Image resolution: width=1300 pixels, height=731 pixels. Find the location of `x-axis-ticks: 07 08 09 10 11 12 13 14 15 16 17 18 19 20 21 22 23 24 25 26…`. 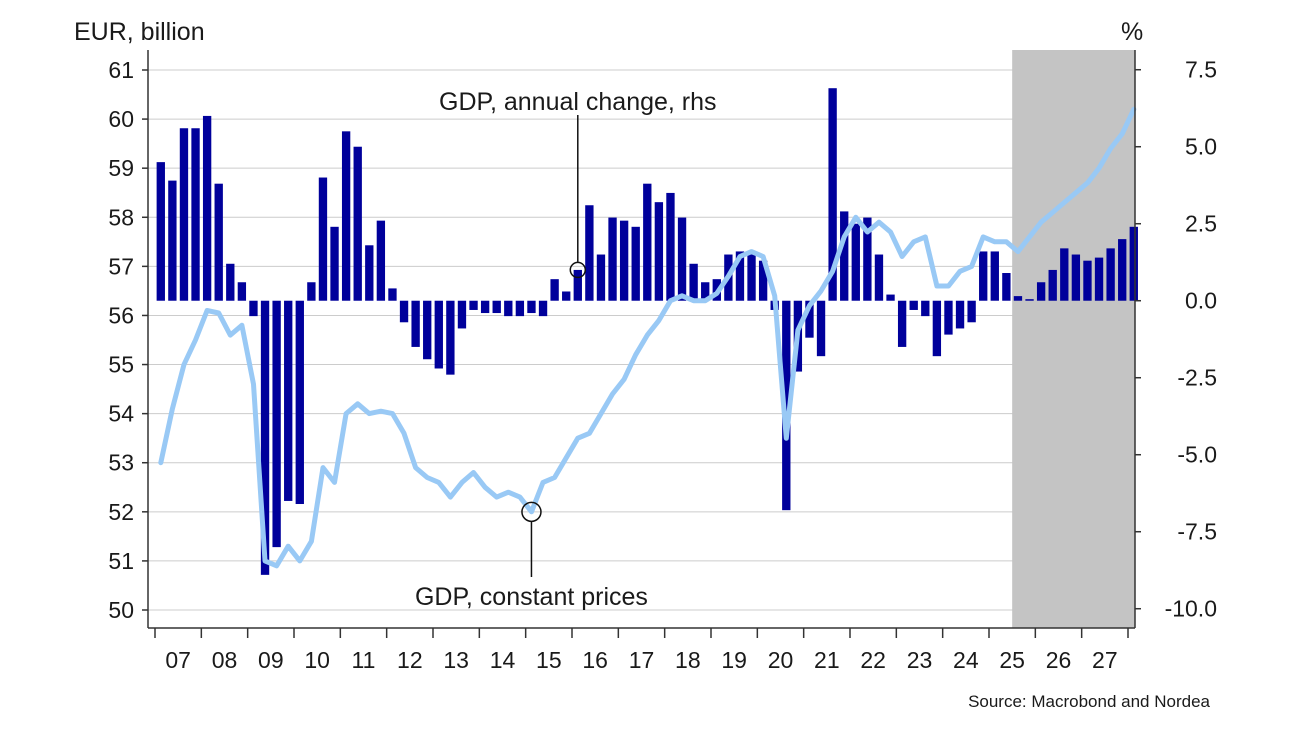

x-axis-ticks: 07 08 09 10 11 12 13 14 15 16 17 18 19 20 21 22 23 24 25 26… is located at coordinates (641, 650).